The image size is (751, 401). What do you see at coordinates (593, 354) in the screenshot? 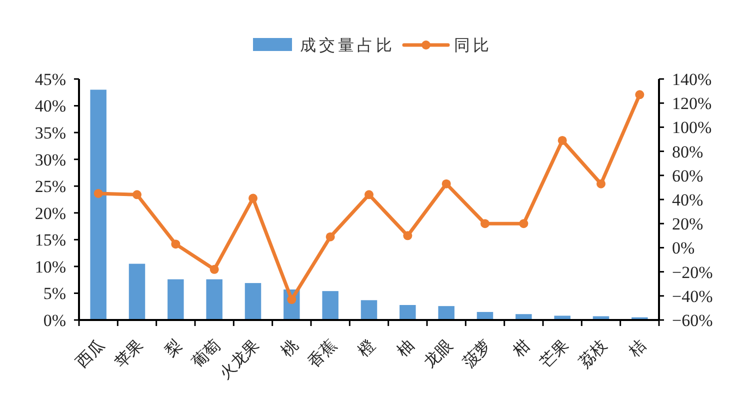
I see `x-tick-label: 荔枝` at bounding box center [593, 354].